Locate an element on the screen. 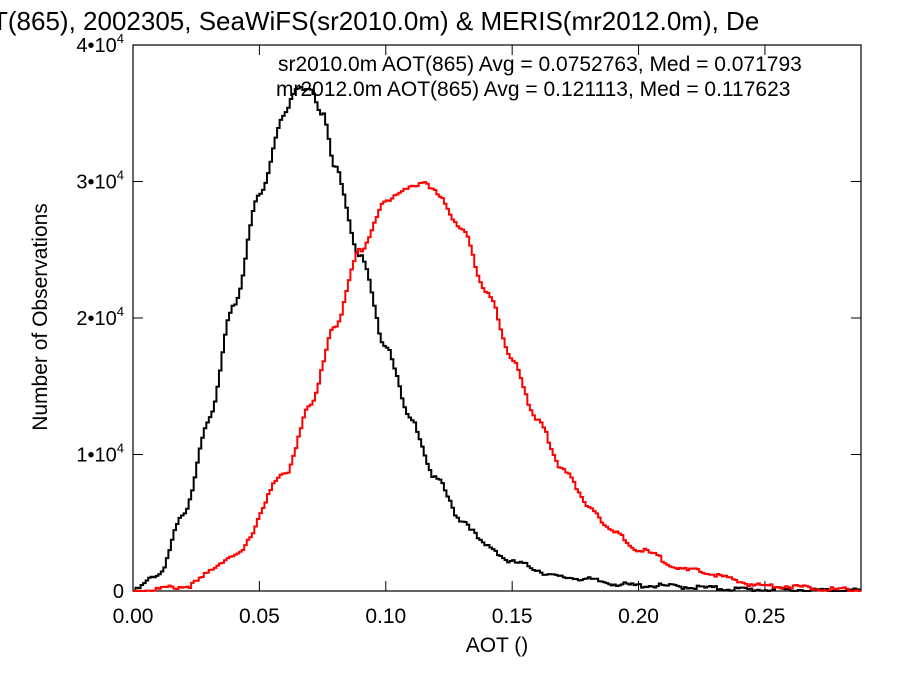 The image size is (900, 675). x-tick-label: 0.20 is located at coordinates (638, 616).